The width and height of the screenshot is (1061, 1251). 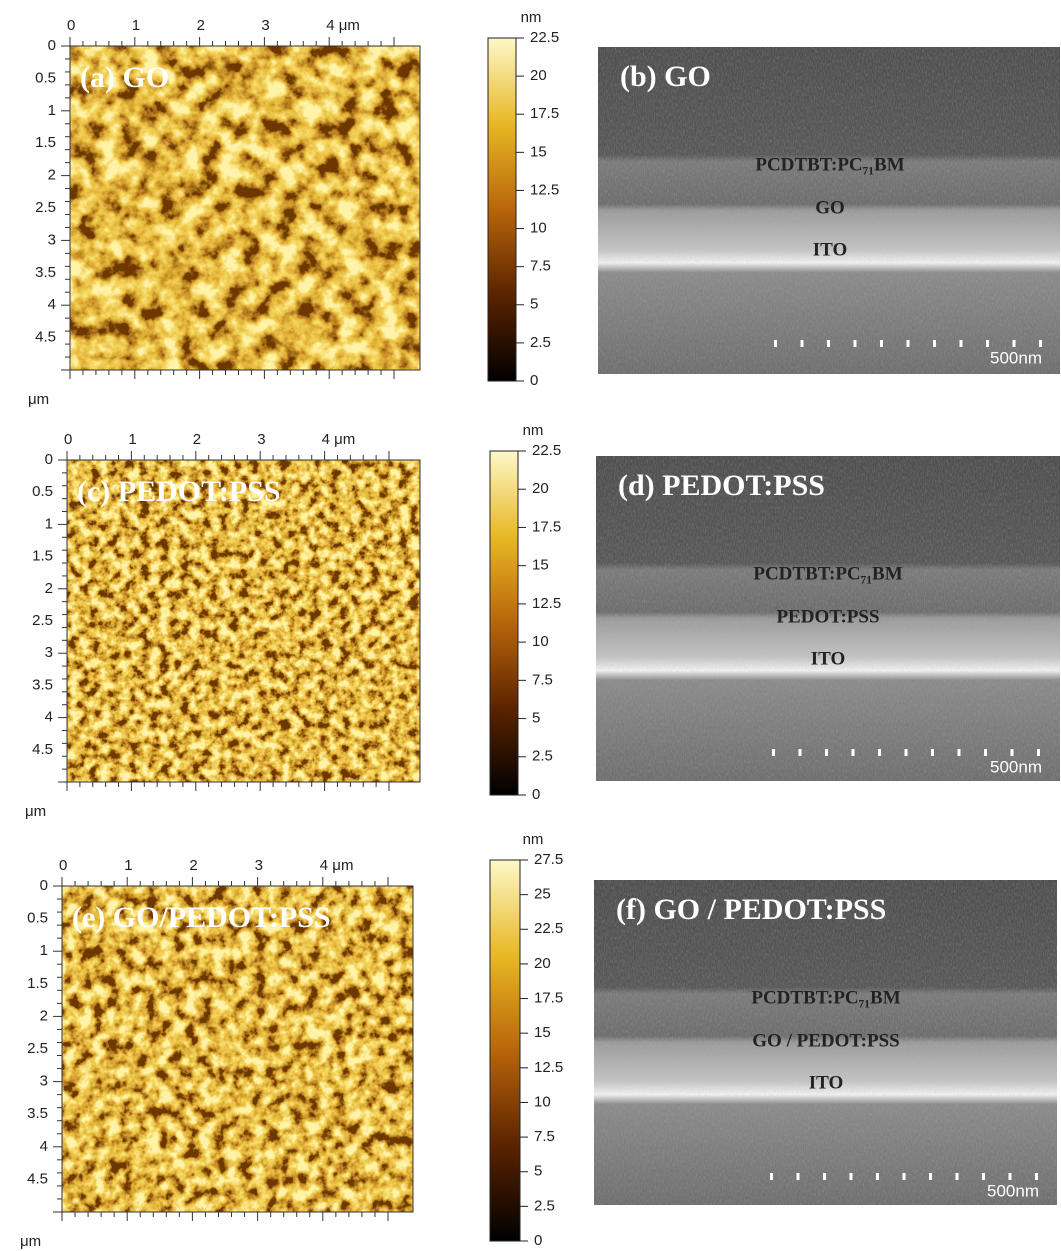 I want to click on panel-label: (f) GO / PEDOT:PSS, so click(x=751, y=909).